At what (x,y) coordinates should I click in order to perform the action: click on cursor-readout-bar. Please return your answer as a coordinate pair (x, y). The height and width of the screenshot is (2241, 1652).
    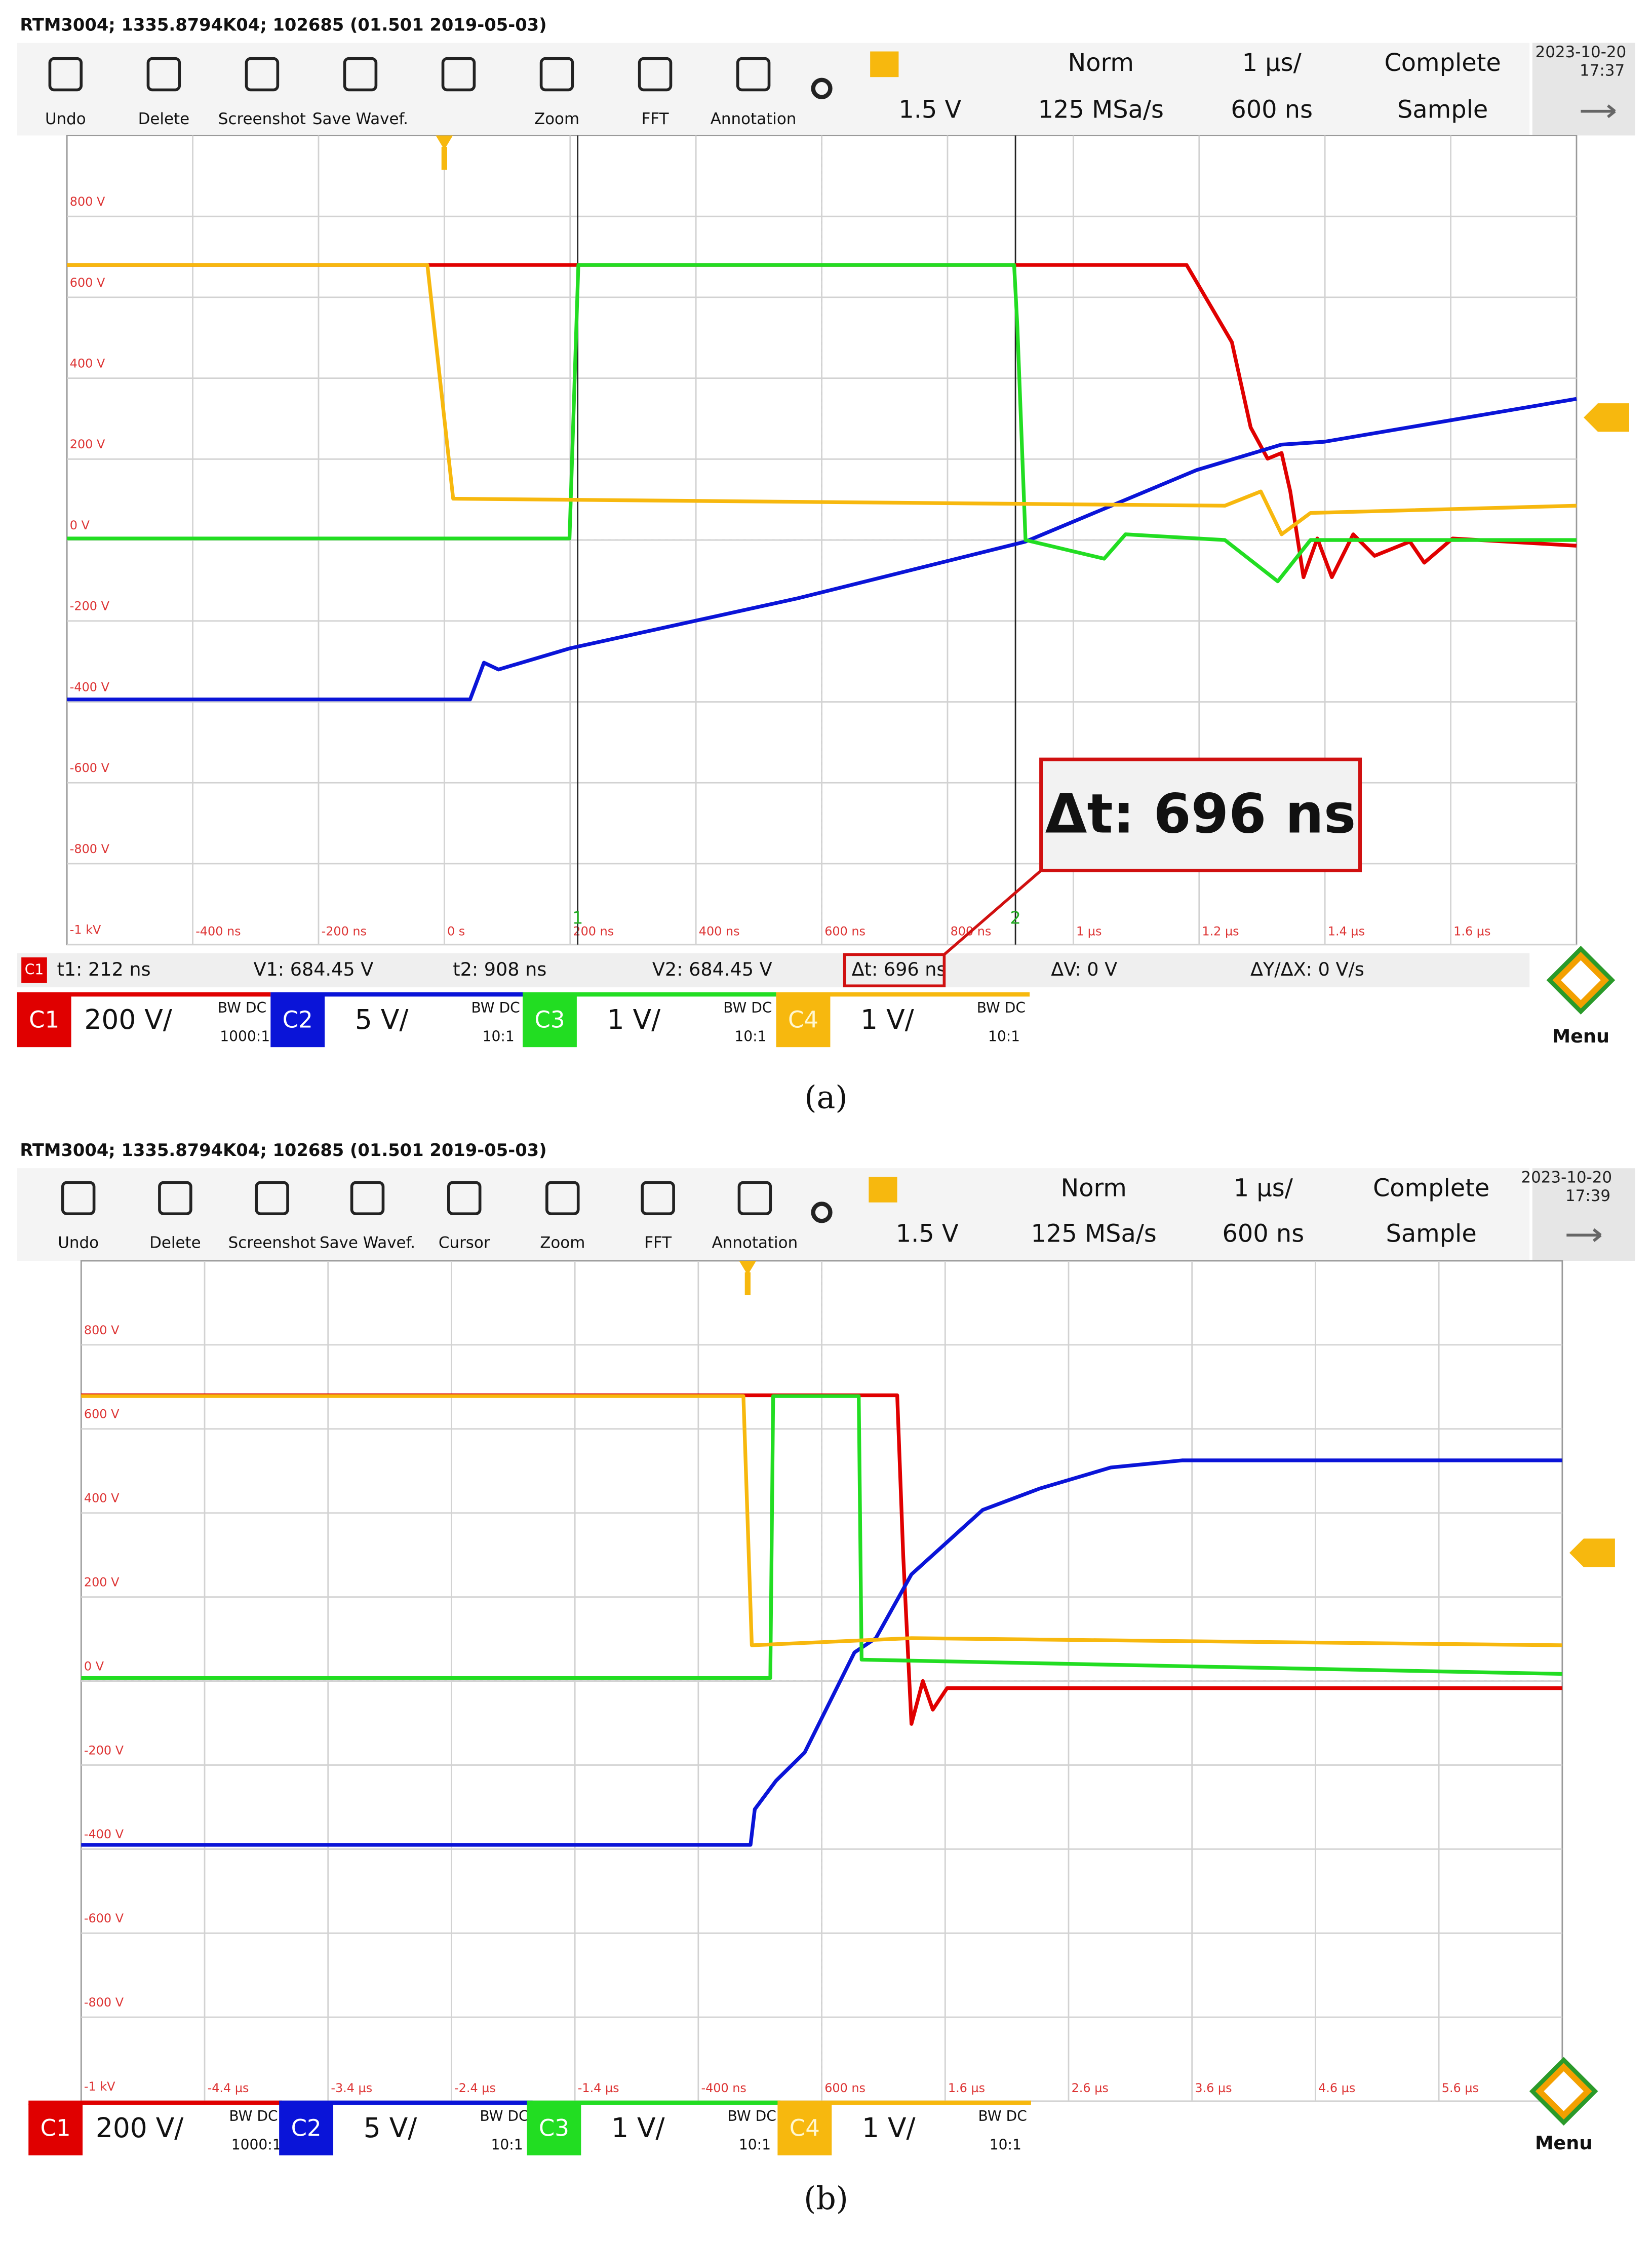
    Looking at the image, I should click on (773, 970).